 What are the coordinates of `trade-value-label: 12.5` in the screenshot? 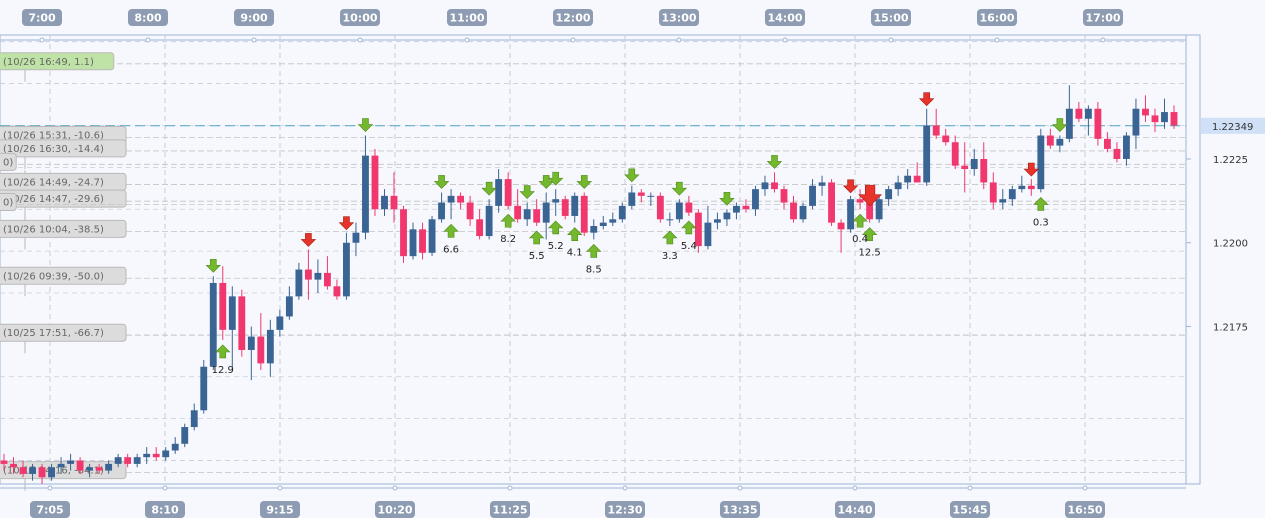 It's located at (869, 253).